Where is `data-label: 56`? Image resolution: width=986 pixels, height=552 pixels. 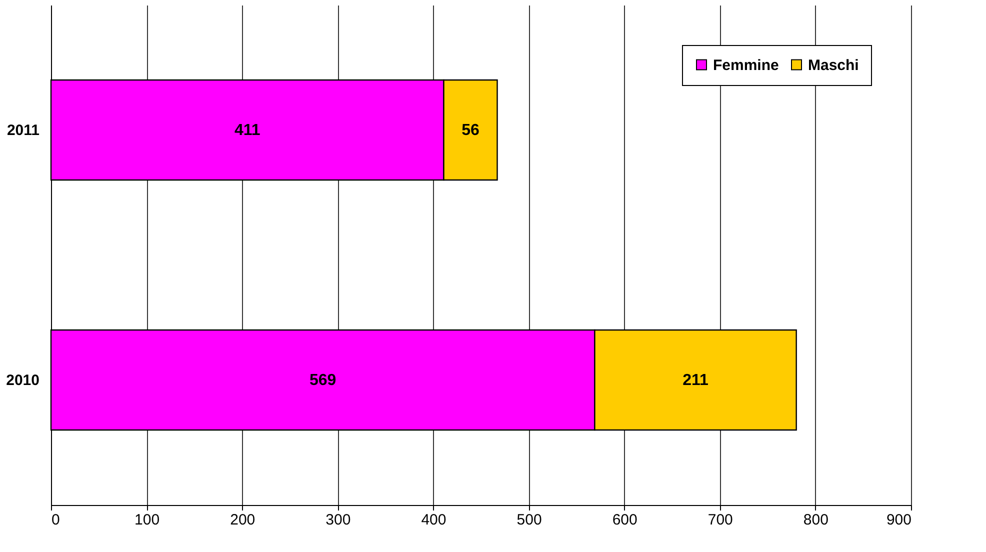 data-label: 56 is located at coordinates (471, 130).